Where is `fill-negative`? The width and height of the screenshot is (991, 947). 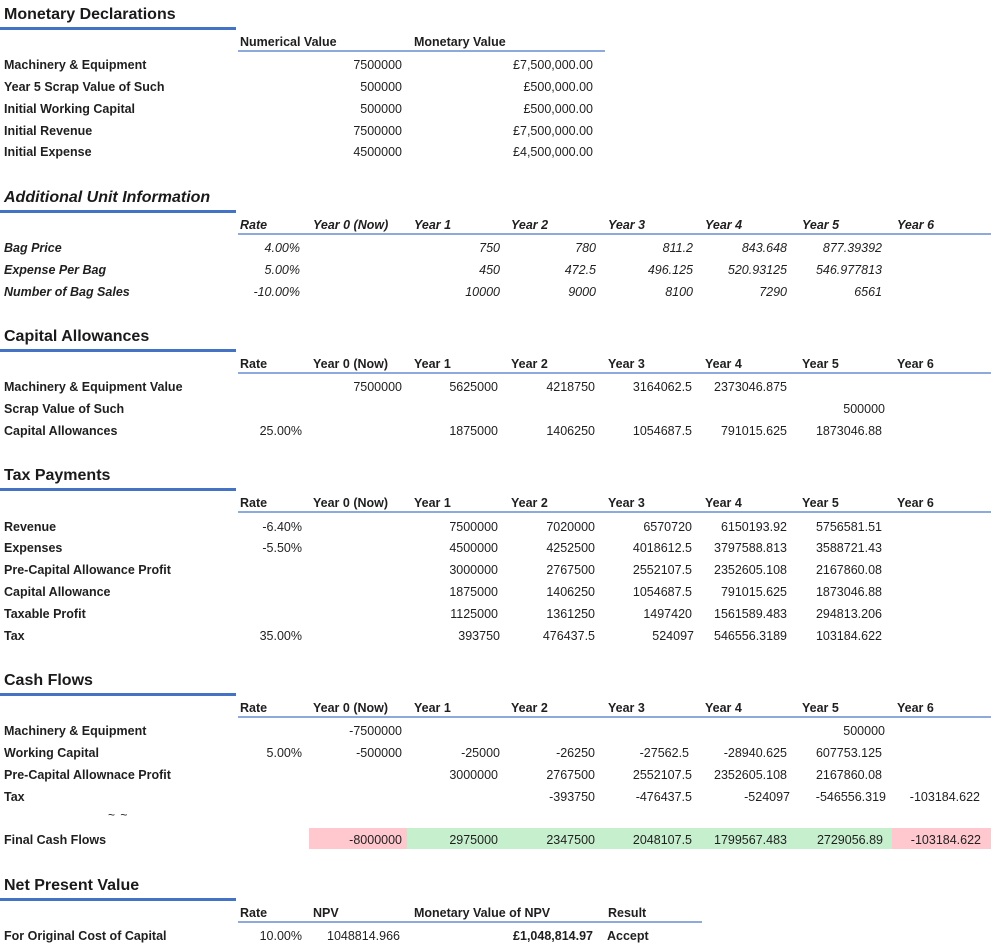 fill-negative is located at coordinates (358, 838).